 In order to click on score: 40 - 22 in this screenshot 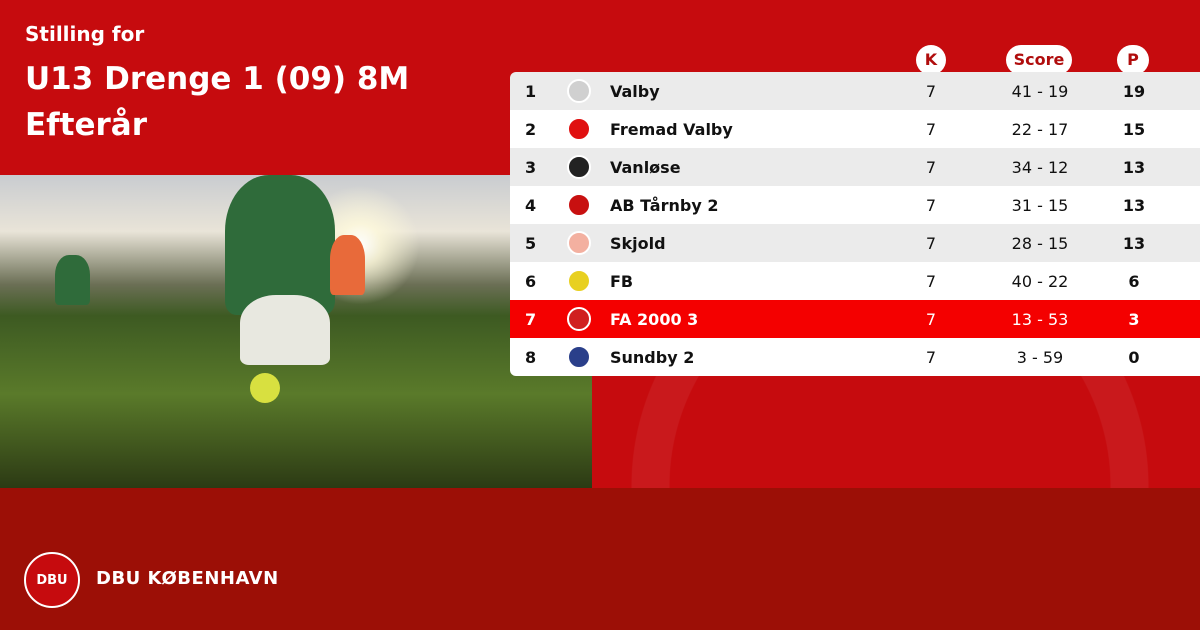, I will do `click(1040, 281)`.